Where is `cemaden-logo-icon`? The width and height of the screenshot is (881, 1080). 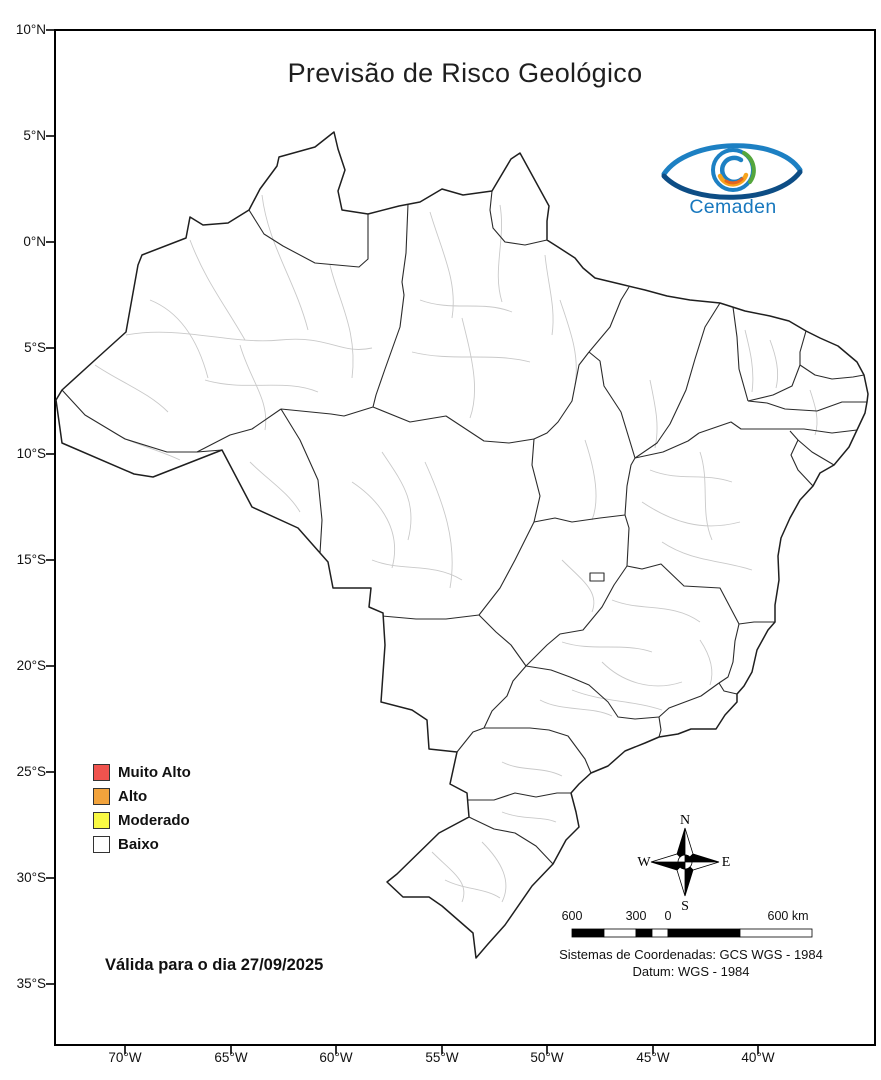 cemaden-logo-icon is located at coordinates (732, 171).